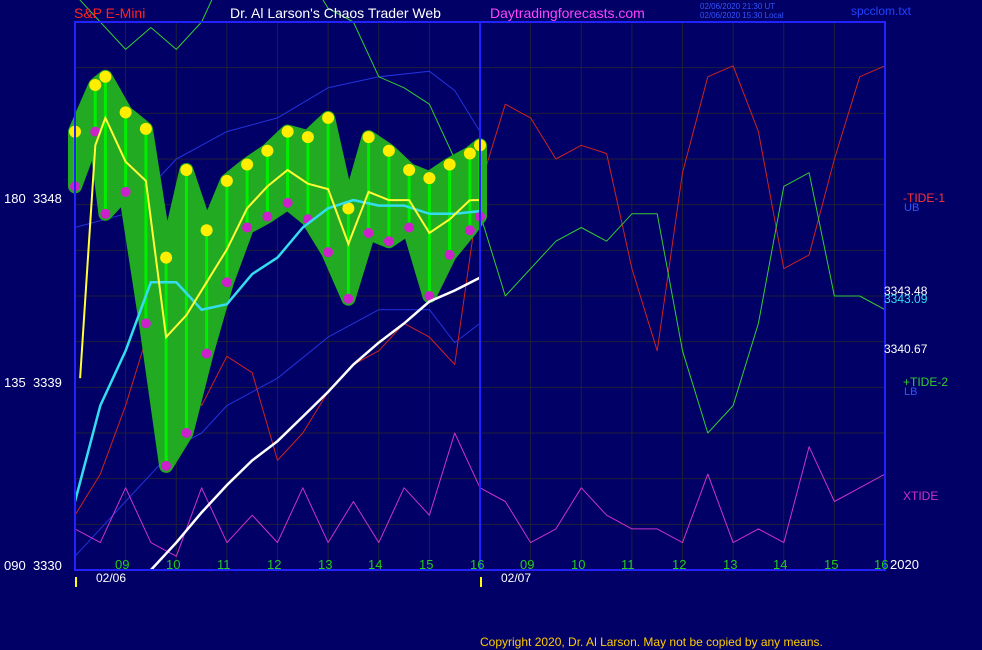  I want to click on timestamp-ut: 02/06/2020 21:30 UT, so click(738, 6).